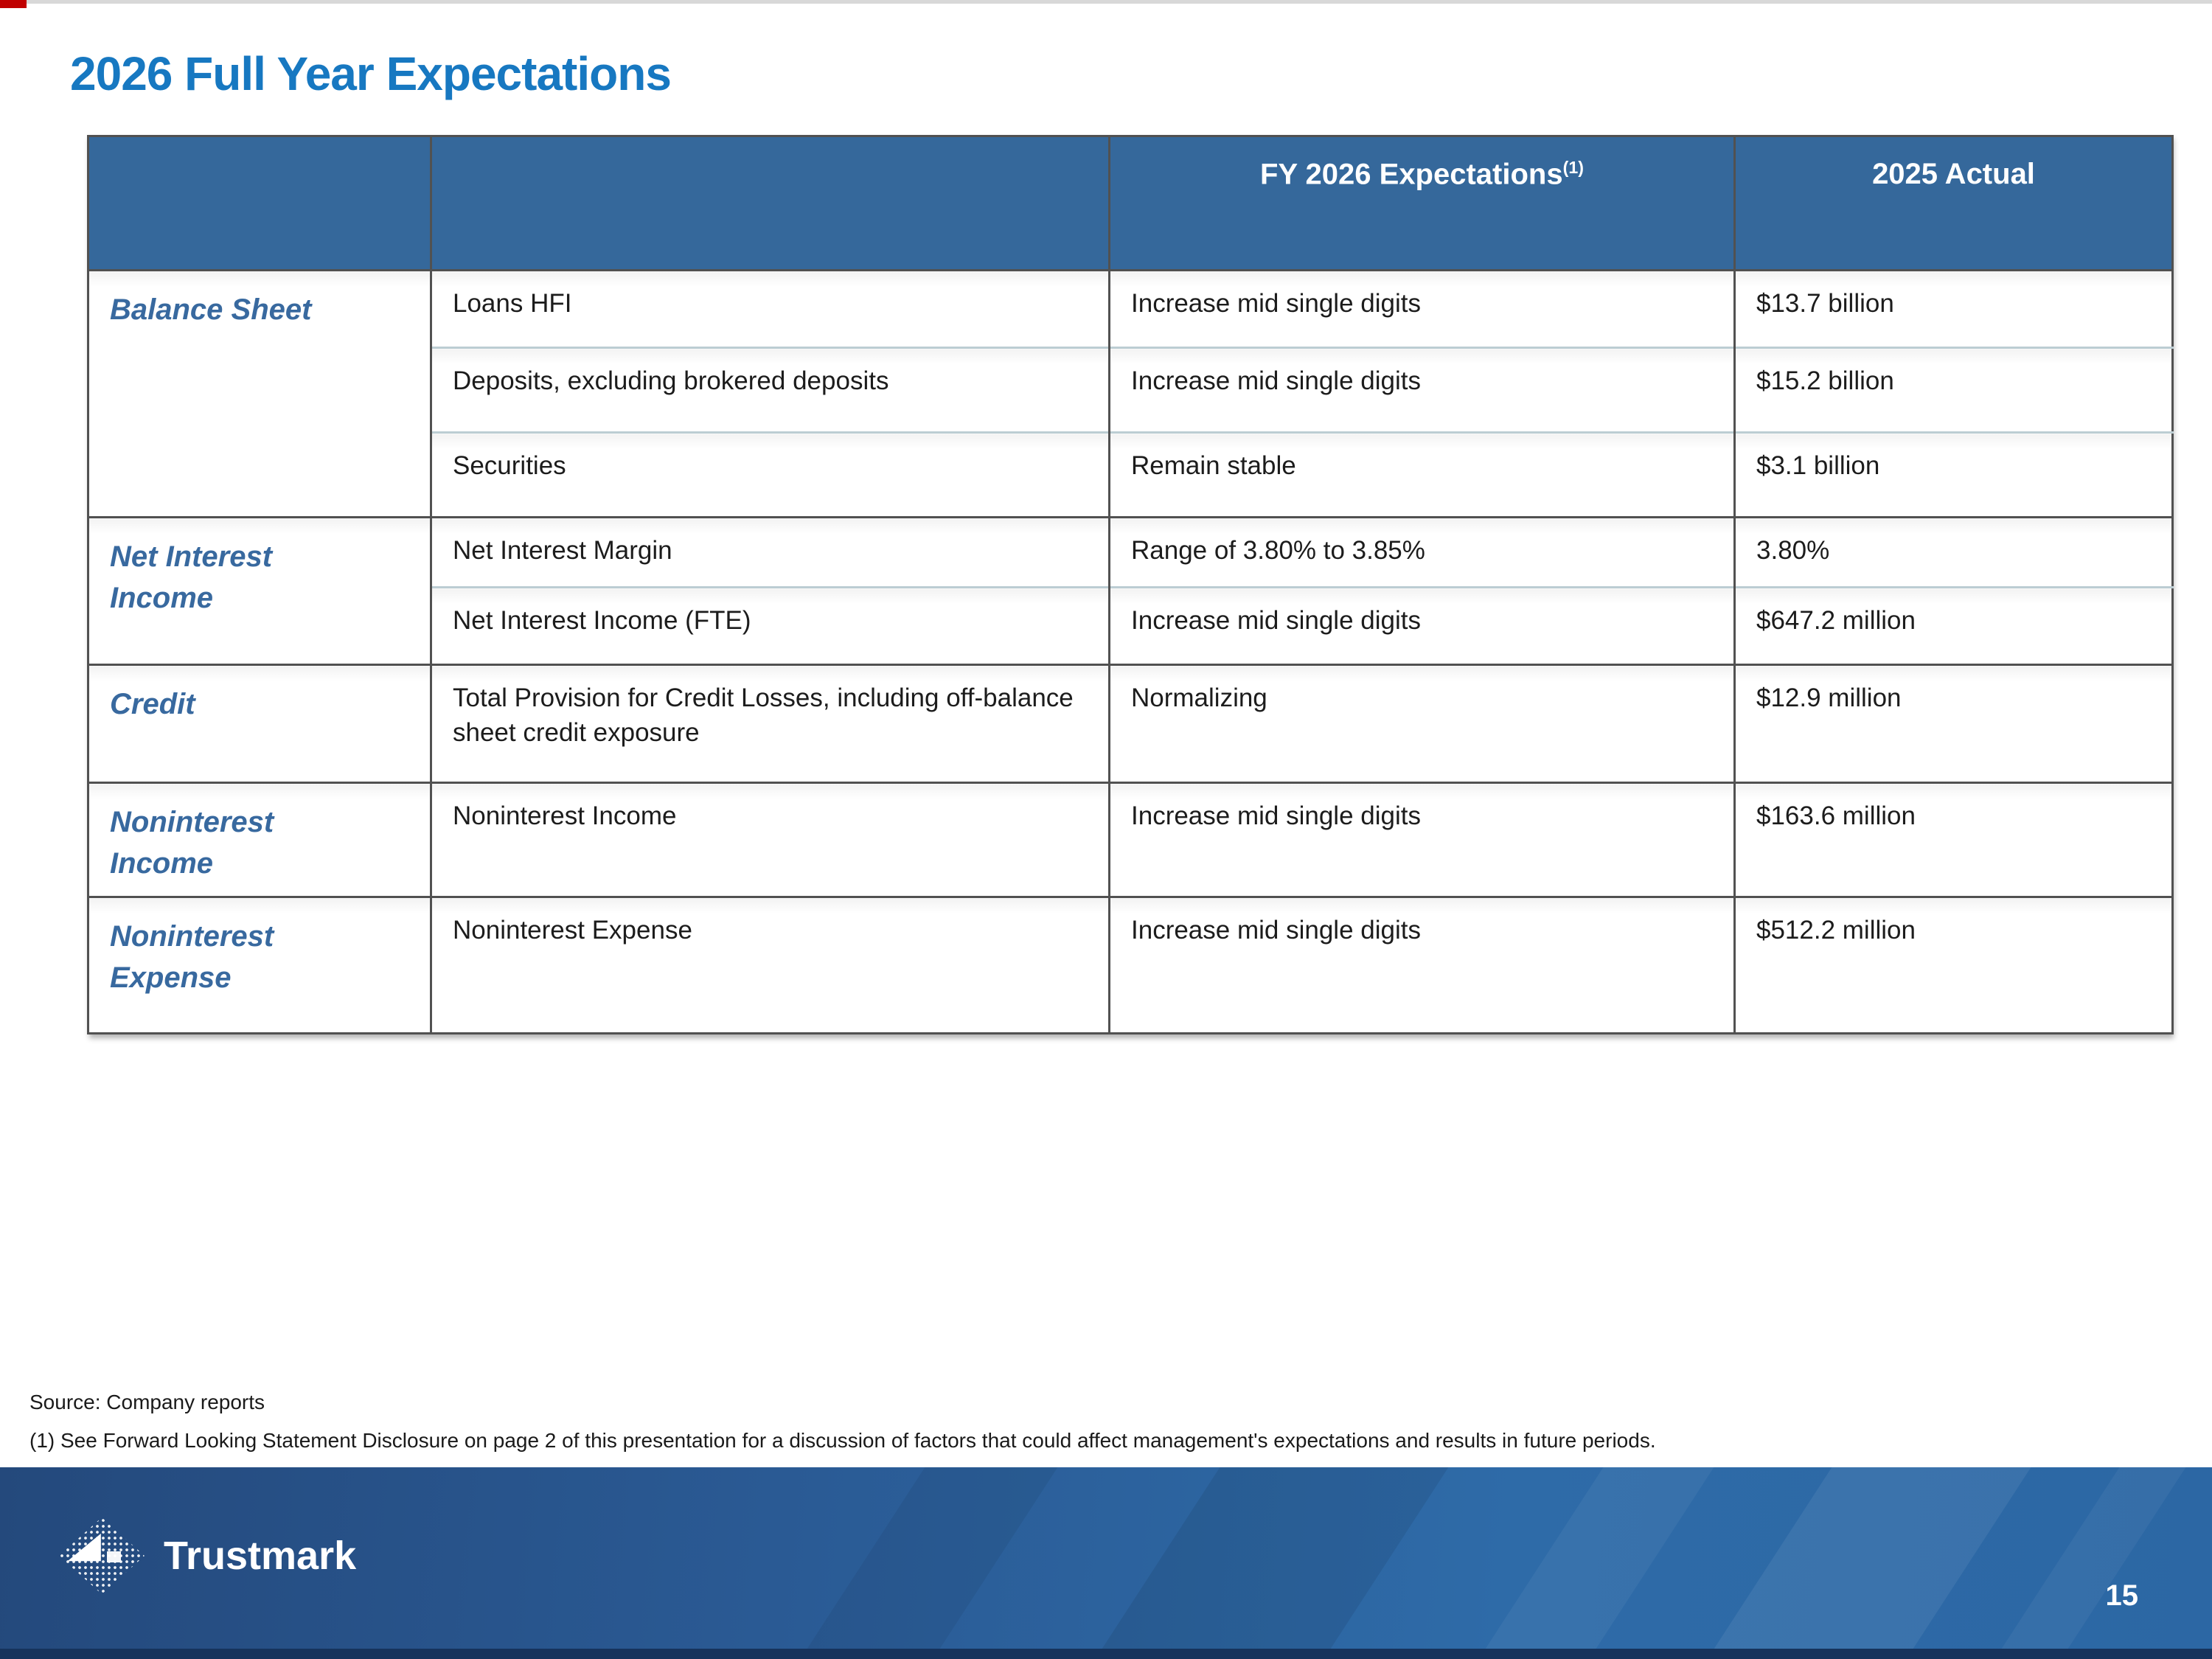 The width and height of the screenshot is (2212, 1659). Describe the element at coordinates (770, 390) in the screenshot. I see `item-cell: Deposits, excluding brokered deposits` at that location.